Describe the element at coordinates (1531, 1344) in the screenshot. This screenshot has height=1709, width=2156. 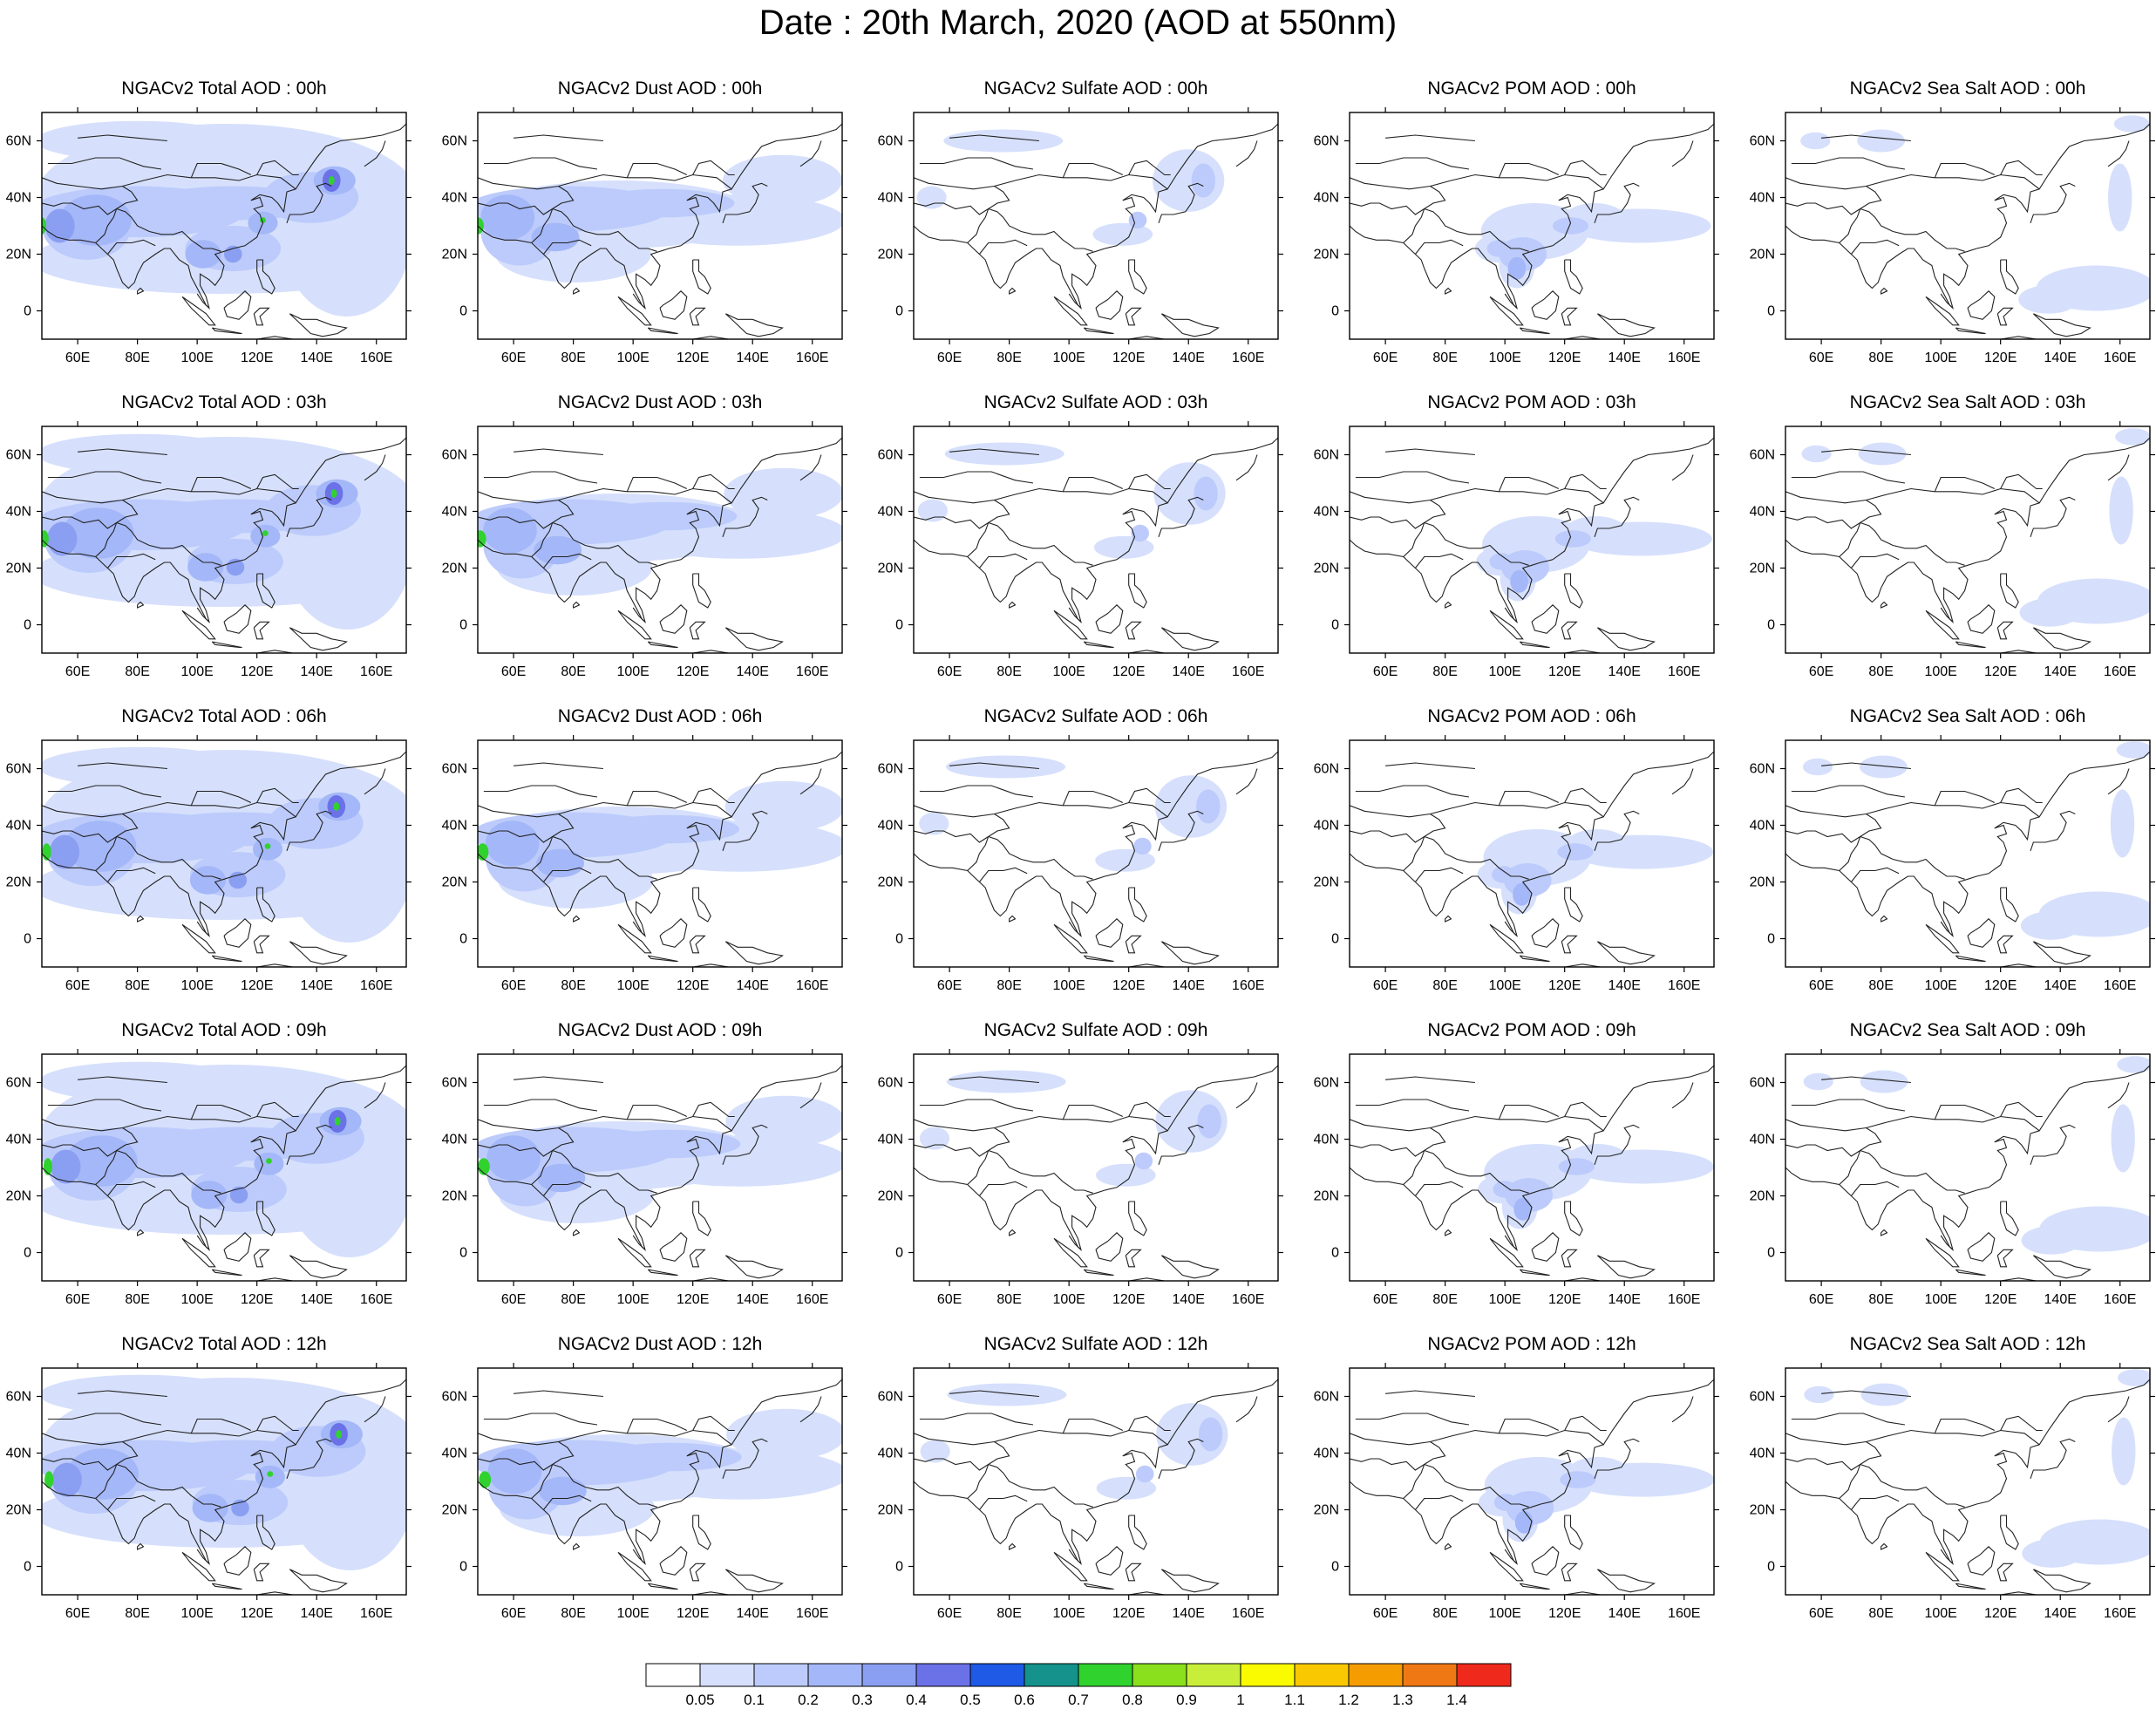
I see `panel-title: NGACv2 POM AOD : 12h` at that location.